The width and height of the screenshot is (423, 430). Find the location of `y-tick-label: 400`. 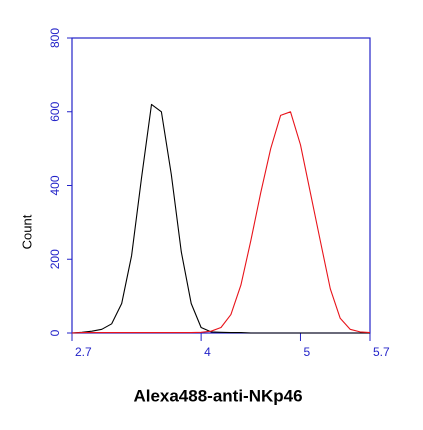

y-tick-label: 400 is located at coordinates (55, 185).